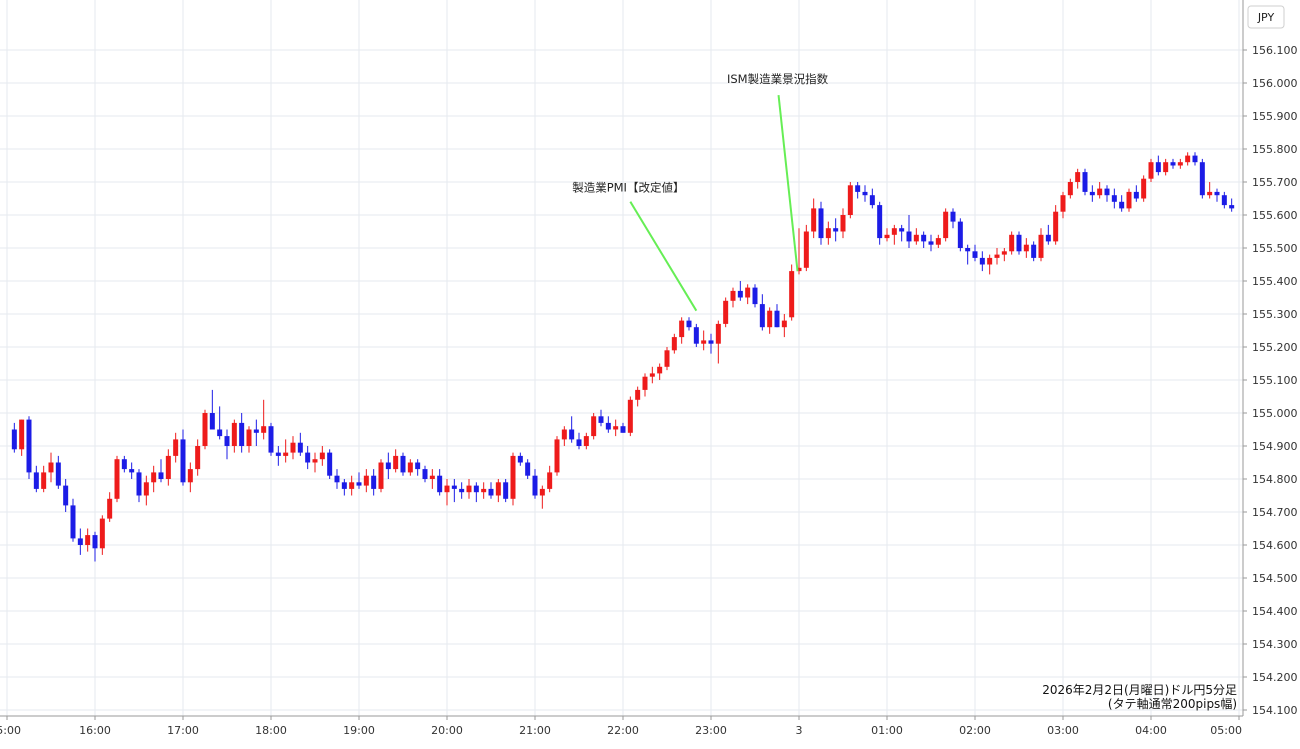 Image resolution: width=1300 pixels, height=749 pixels. What do you see at coordinates (778, 79) in the screenshot?
I see `annotation-label: ISM製造業景況指数` at bounding box center [778, 79].